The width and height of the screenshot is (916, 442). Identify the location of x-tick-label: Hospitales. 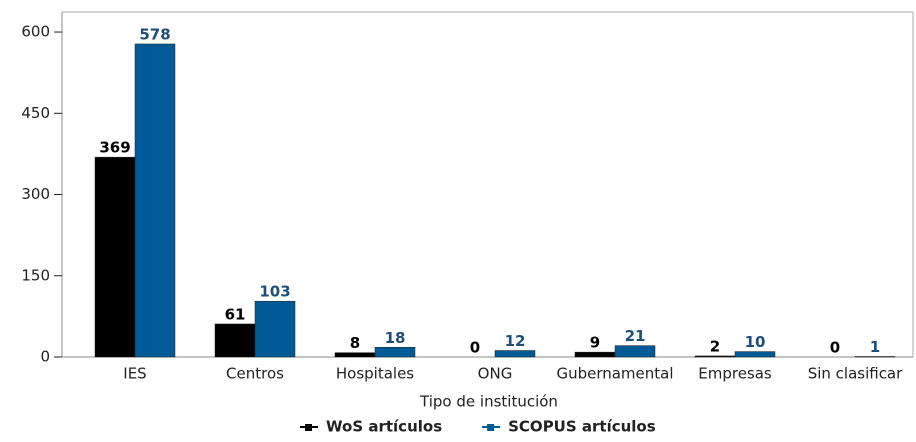
(375, 374).